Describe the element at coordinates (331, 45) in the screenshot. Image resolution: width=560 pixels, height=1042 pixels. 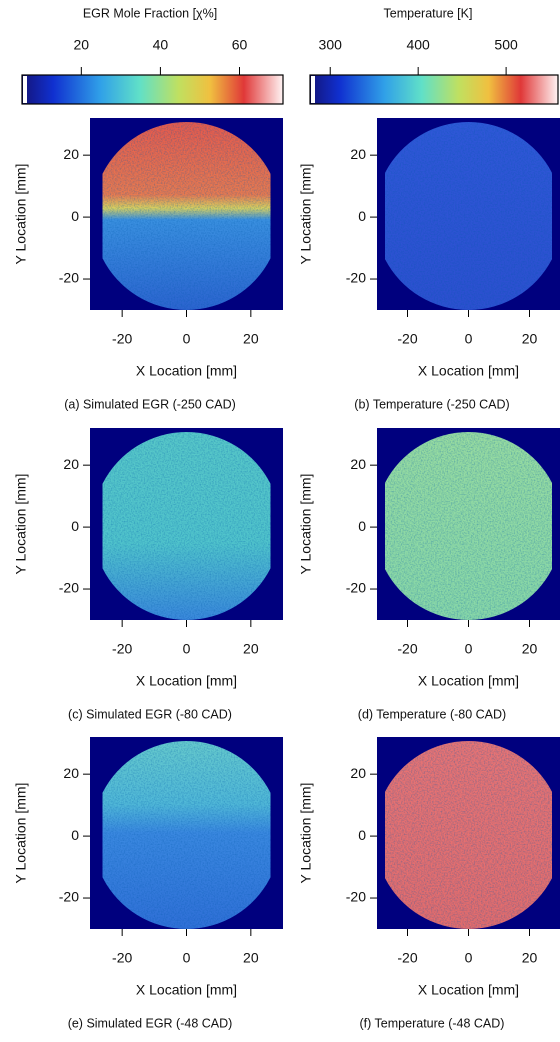
I see `colorbar-tick-label: 300` at that location.